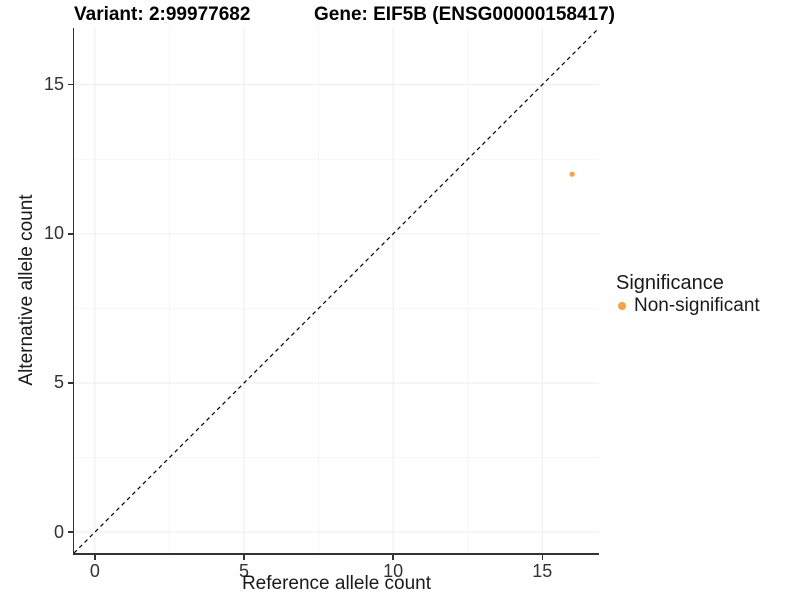 The image size is (800, 600). Describe the element at coordinates (162, 14) in the screenshot. I see `plot-title-variant: Variant: 2:99977682` at that location.